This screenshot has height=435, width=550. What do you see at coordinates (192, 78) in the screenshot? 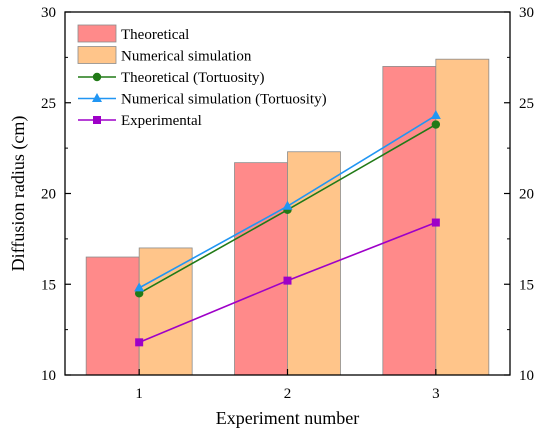
I see `legend-label-theoretical-tortuosity: Theoretical (Tortuosity)` at bounding box center [192, 78].